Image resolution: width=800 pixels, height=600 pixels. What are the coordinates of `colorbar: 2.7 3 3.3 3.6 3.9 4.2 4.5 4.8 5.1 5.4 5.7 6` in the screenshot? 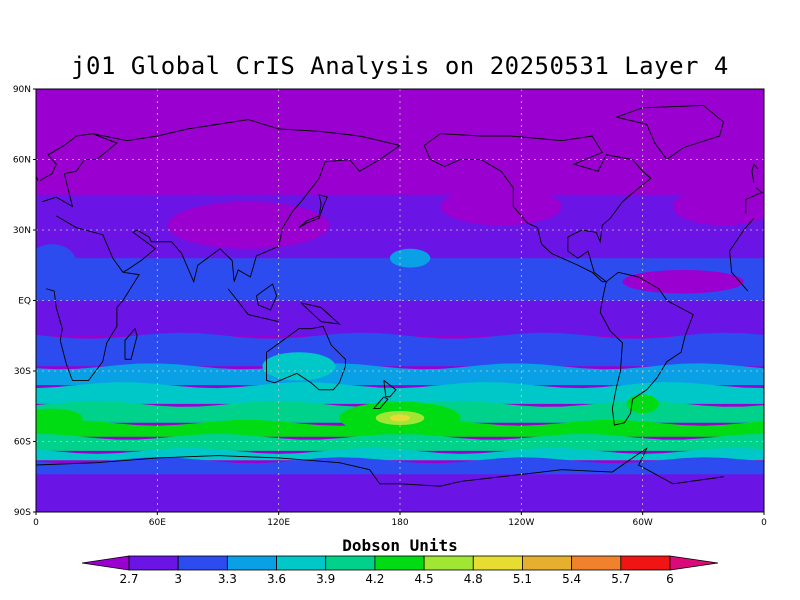 It's located at (400, 570).